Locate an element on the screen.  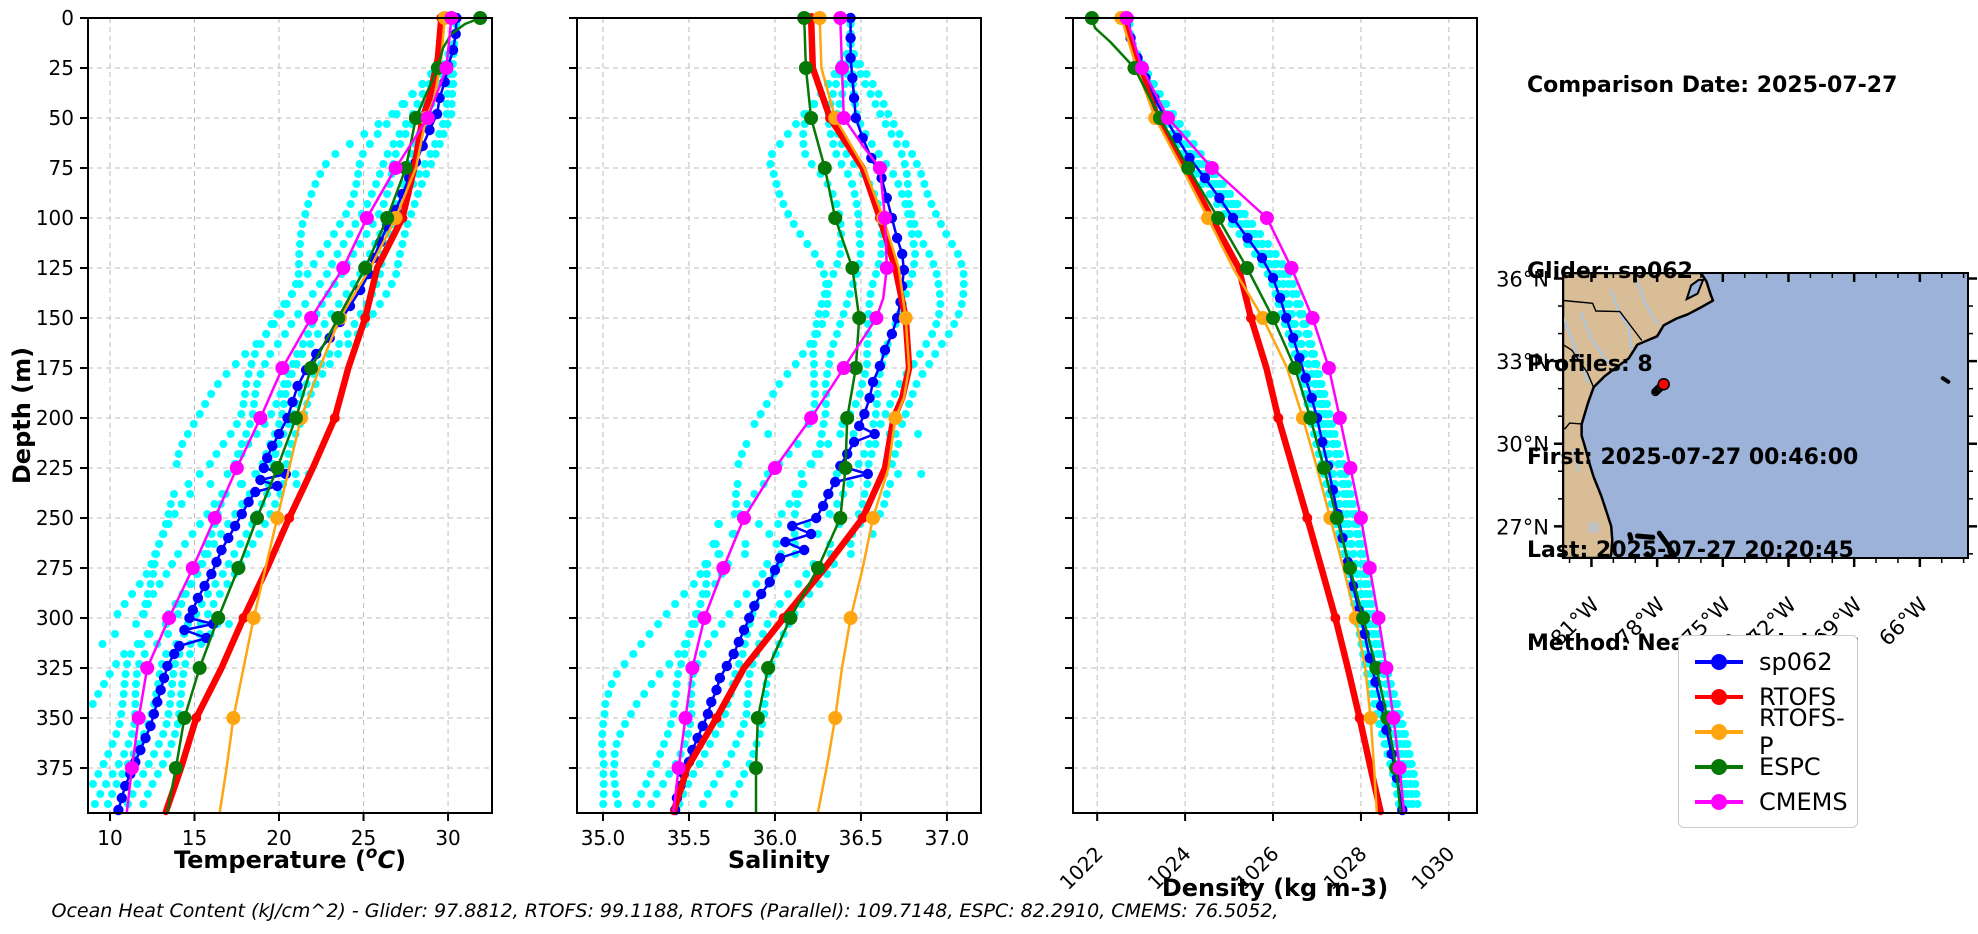
series-ESPC-markers is located at coordinates (1244, 393).